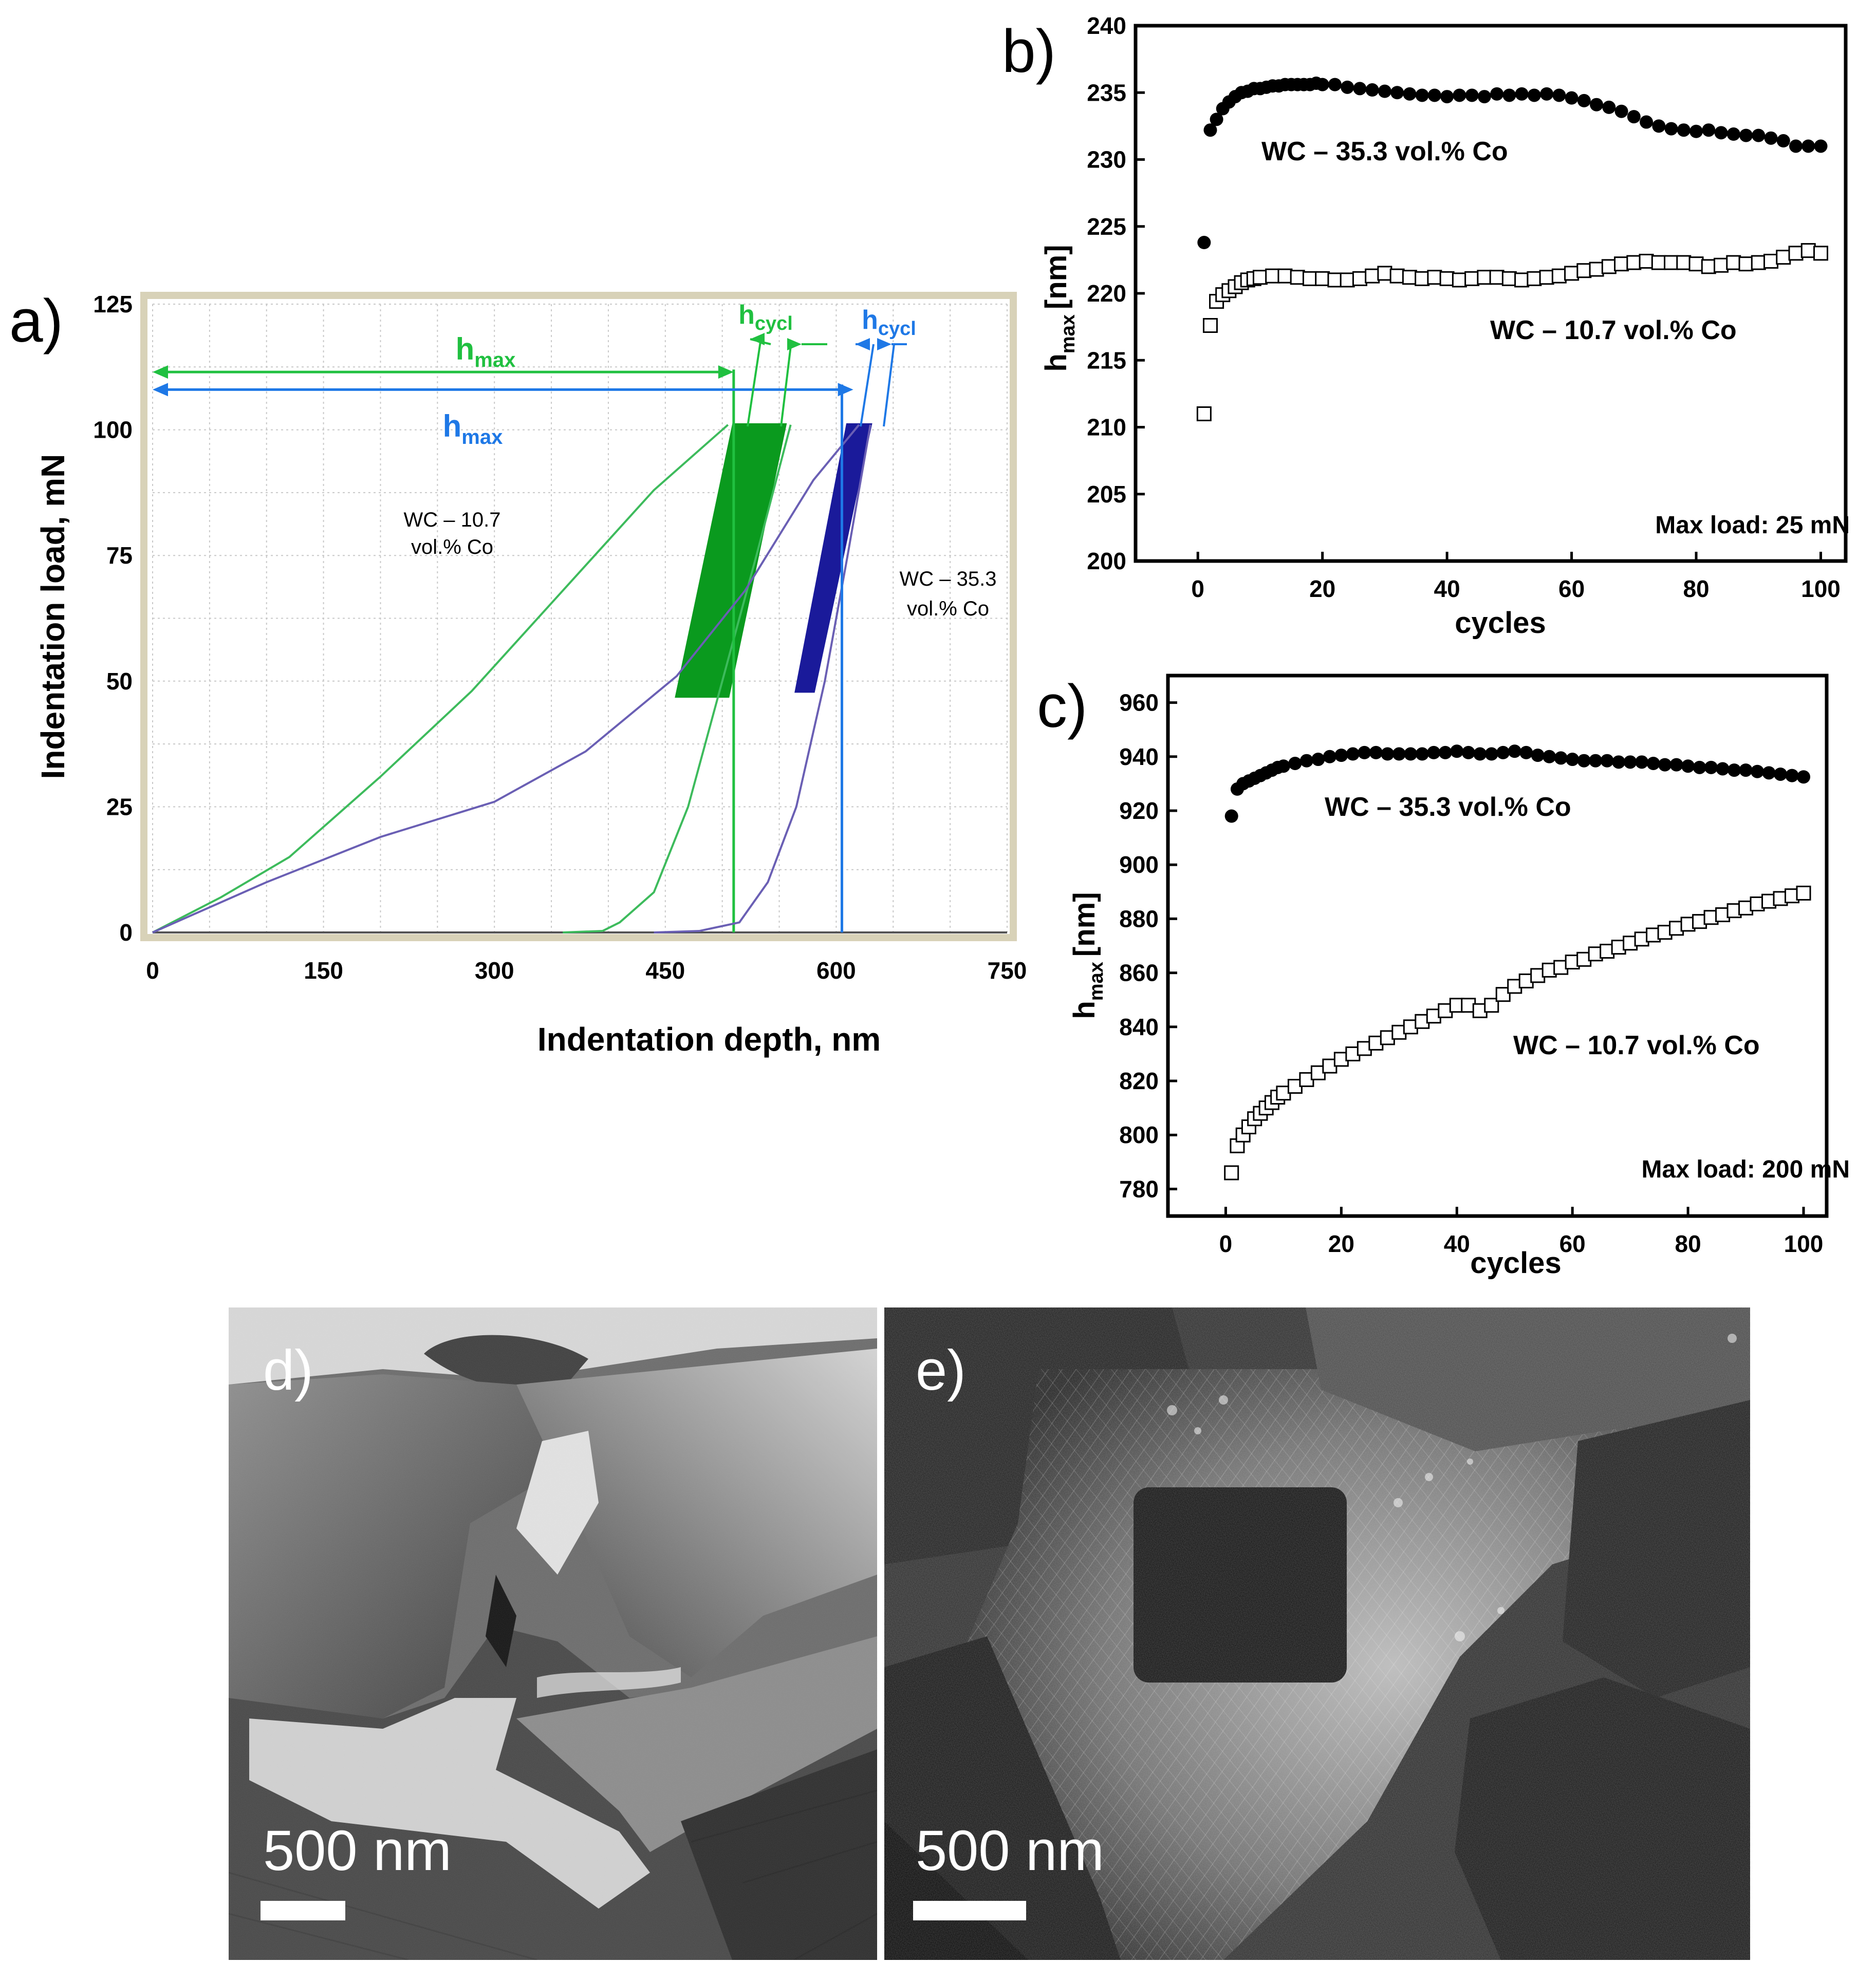 The width and height of the screenshot is (1876, 1962). Describe the element at coordinates (1087, 956) in the screenshot. I see `svg-text: hmax[nm]` at that location.